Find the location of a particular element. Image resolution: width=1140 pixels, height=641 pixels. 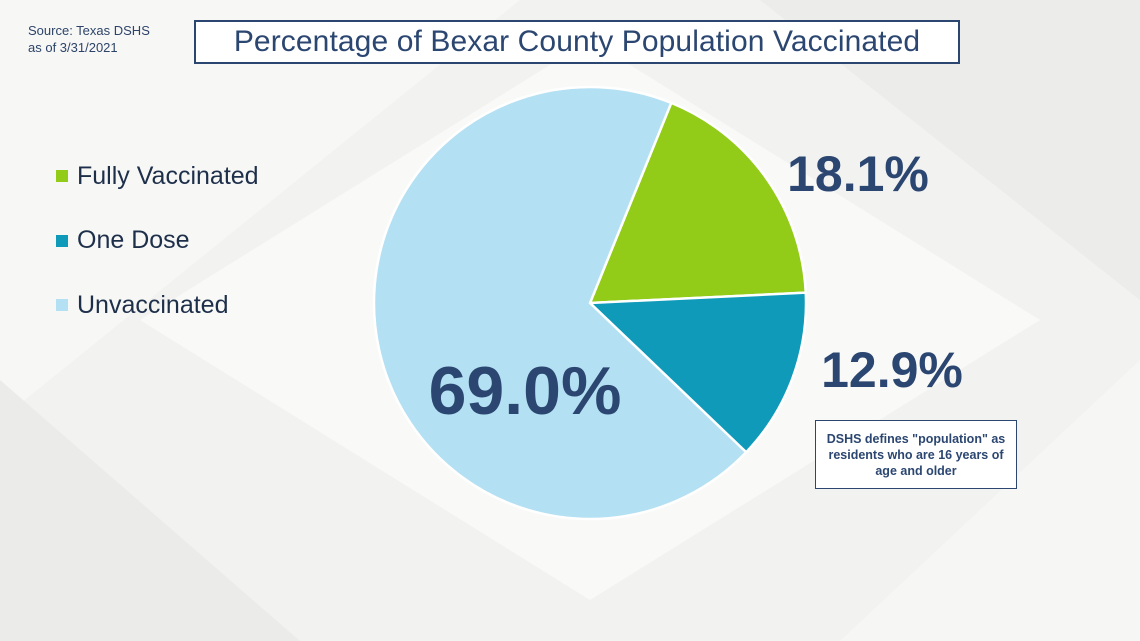

source-date: as of 3/31/2021 is located at coordinates (73, 47).